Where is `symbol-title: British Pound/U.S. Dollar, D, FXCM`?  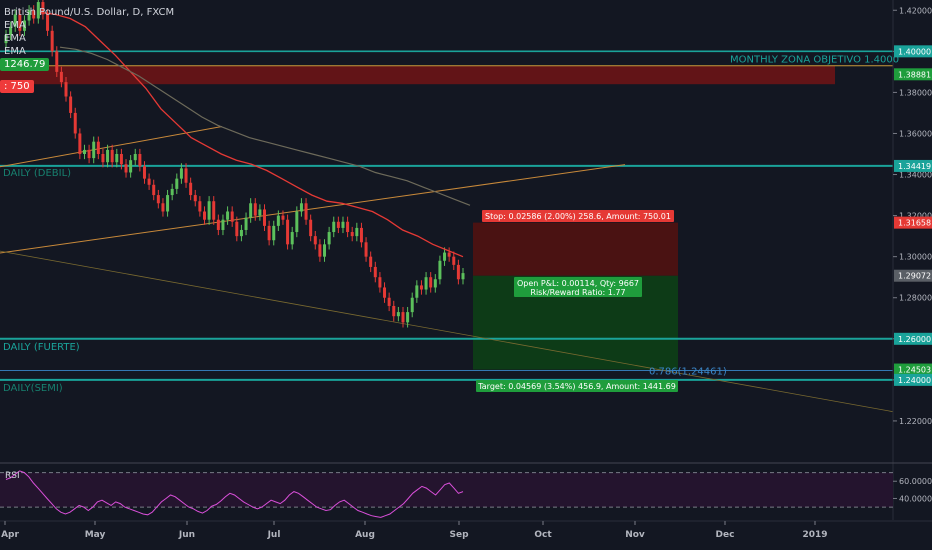 symbol-title: British Pound/U.S. Dollar, D, FXCM is located at coordinates (89, 12).